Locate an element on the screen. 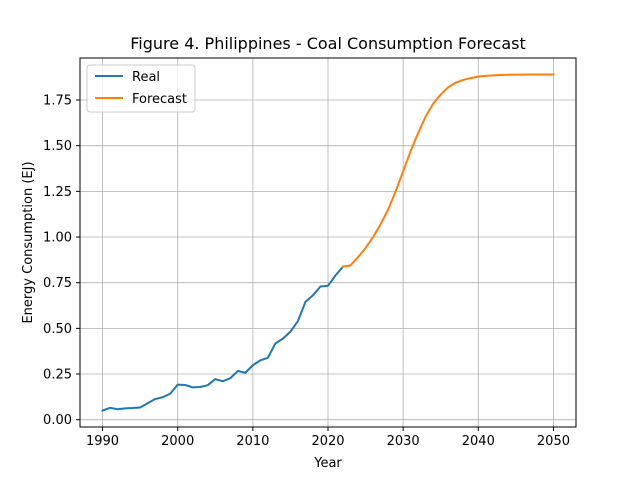 The height and width of the screenshot is (480, 640). x-tick-label: 2020 is located at coordinates (327, 441).